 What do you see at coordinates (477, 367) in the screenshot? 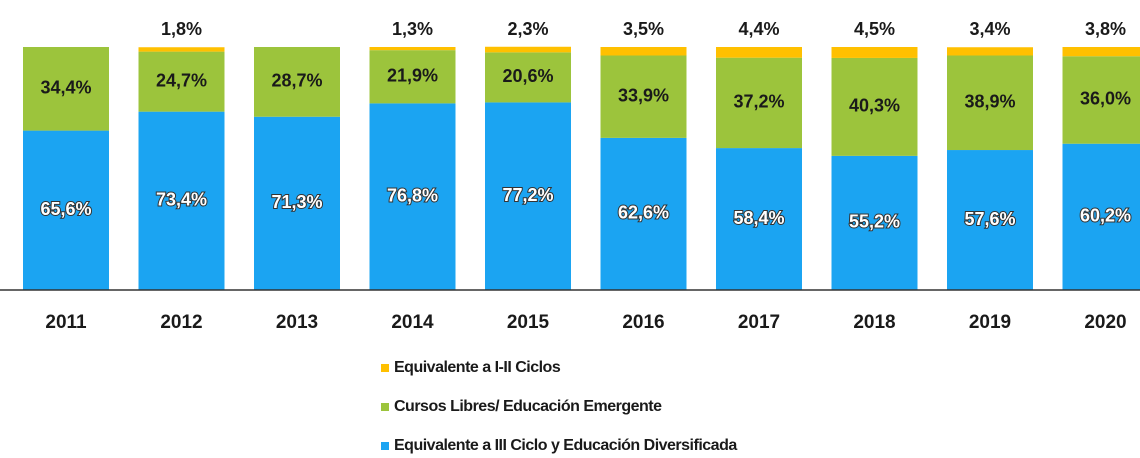
I see `legend-label: Equivalente a I-II Ciclos` at bounding box center [477, 367].